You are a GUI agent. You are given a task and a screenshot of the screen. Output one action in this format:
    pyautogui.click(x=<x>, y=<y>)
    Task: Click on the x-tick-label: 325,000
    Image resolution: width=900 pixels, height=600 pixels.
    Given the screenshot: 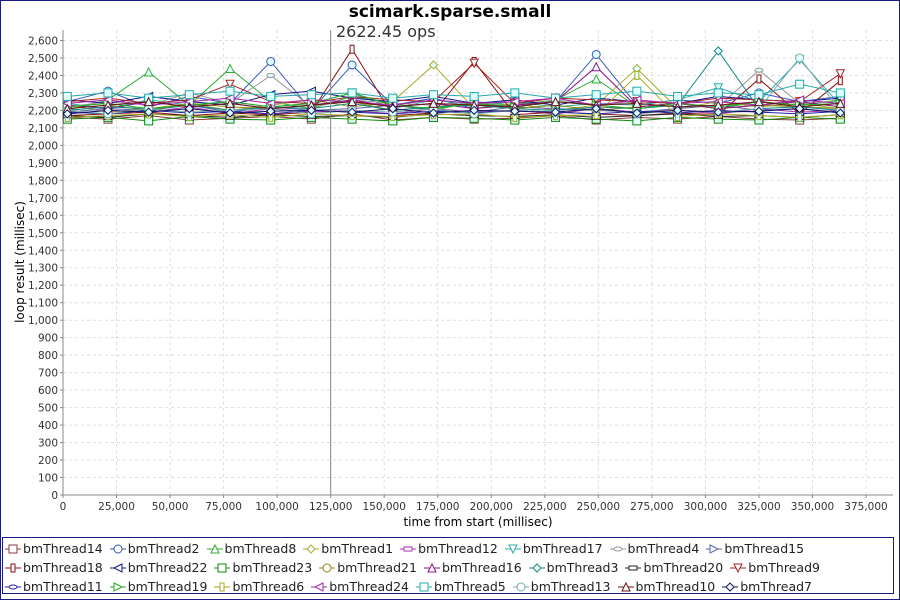 What is the action you would take?
    pyautogui.click(x=758, y=507)
    